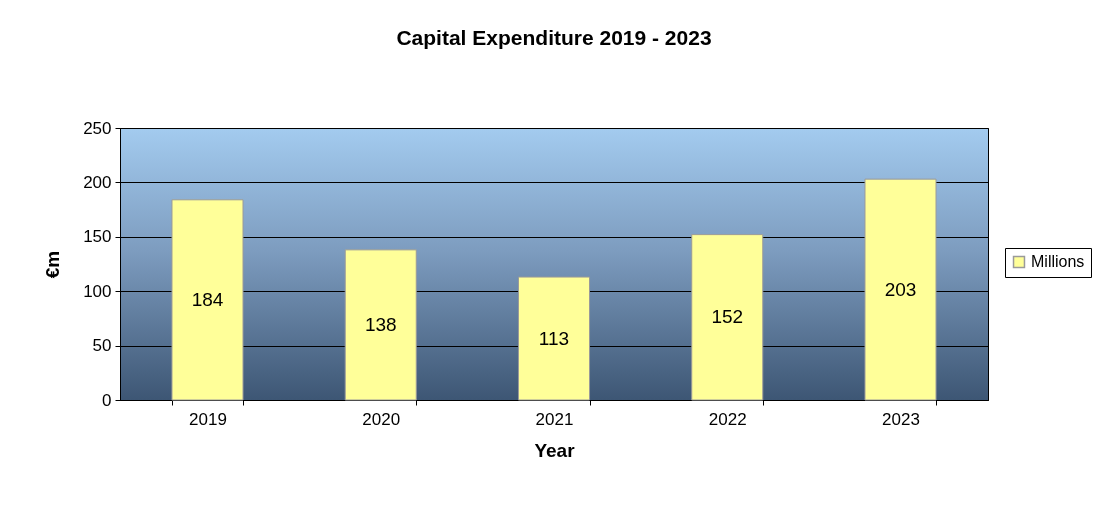  Describe the element at coordinates (727, 419) in the screenshot. I see `x-tick-label: 2022` at that location.